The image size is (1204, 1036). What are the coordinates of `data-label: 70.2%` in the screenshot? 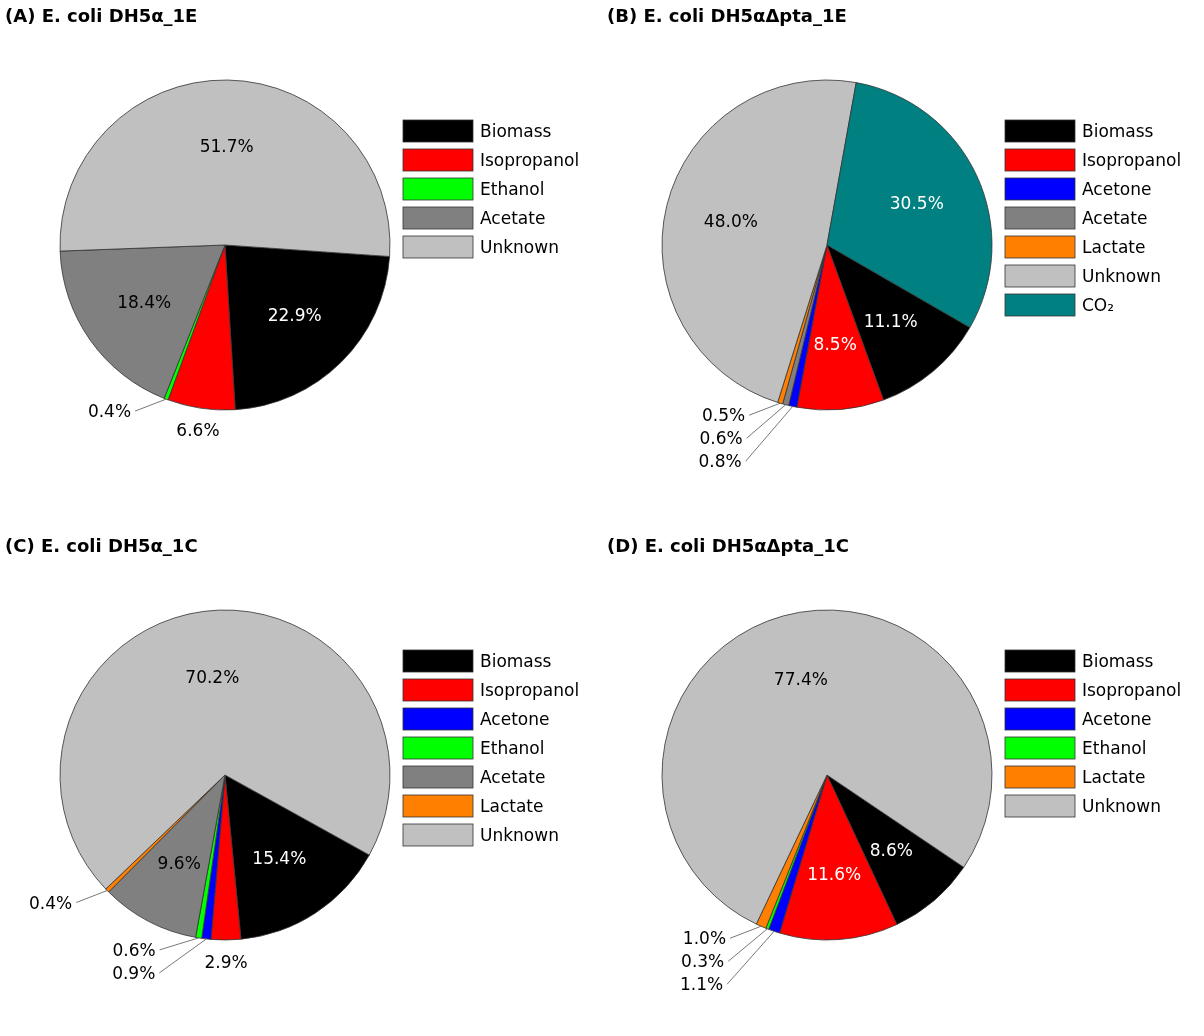 It's located at (212, 676).